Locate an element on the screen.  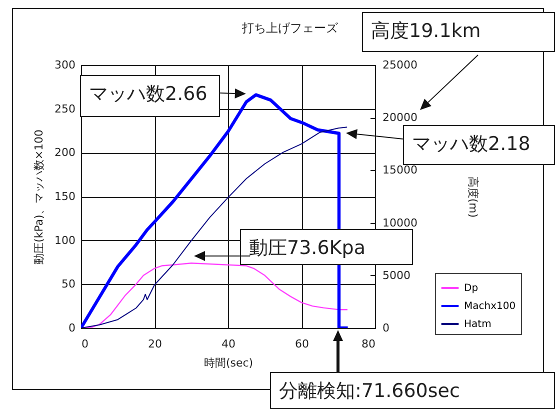
y-tick-label: 50 is located at coordinates (69, 284).